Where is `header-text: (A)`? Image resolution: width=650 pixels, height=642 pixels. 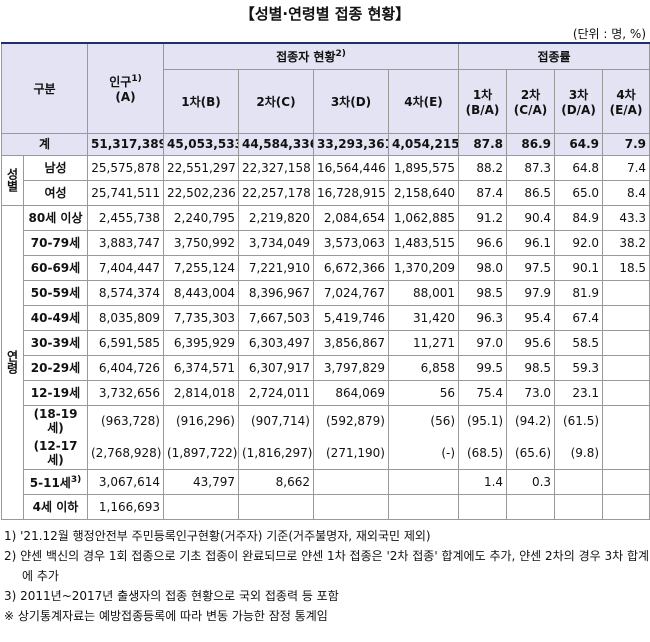
header-text: (A) is located at coordinates (125, 96).